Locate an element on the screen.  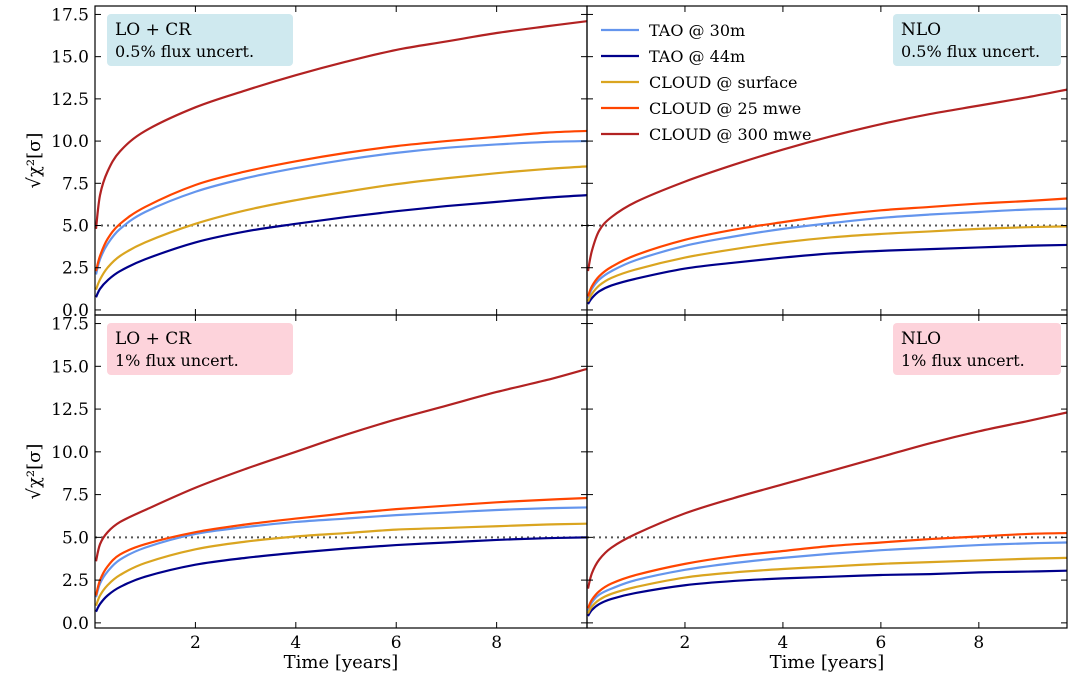
legend-label: CLOUD @ 25 mwe is located at coordinates (725, 108).